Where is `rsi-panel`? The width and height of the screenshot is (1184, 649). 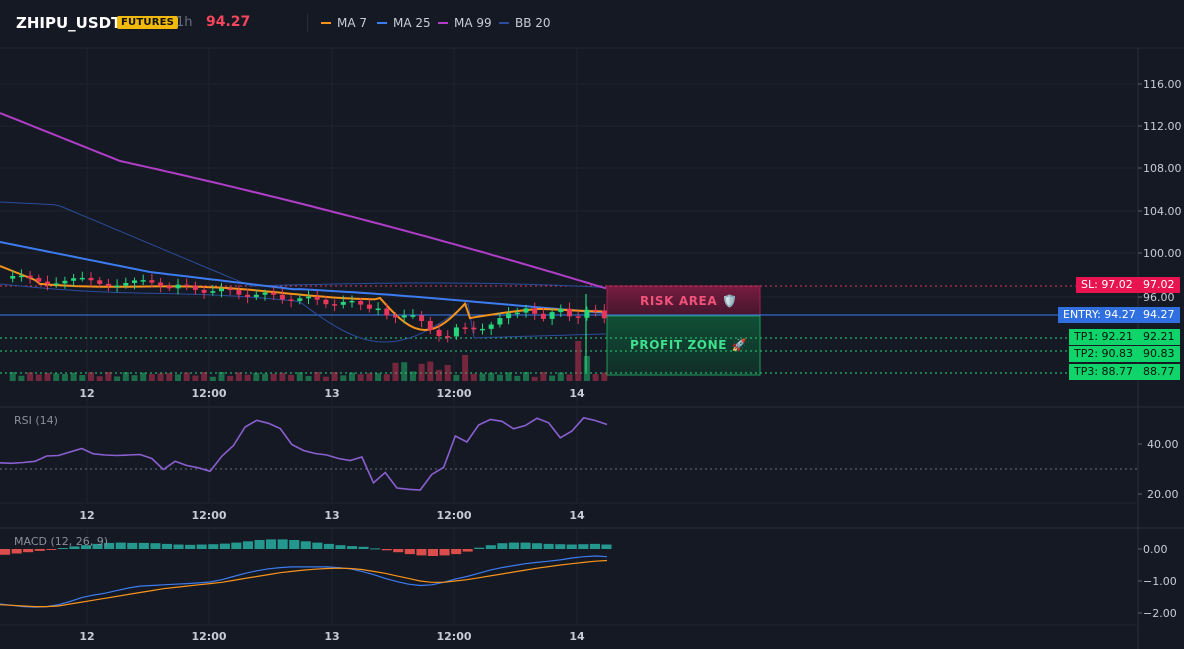
rsi-panel is located at coordinates (569, 453).